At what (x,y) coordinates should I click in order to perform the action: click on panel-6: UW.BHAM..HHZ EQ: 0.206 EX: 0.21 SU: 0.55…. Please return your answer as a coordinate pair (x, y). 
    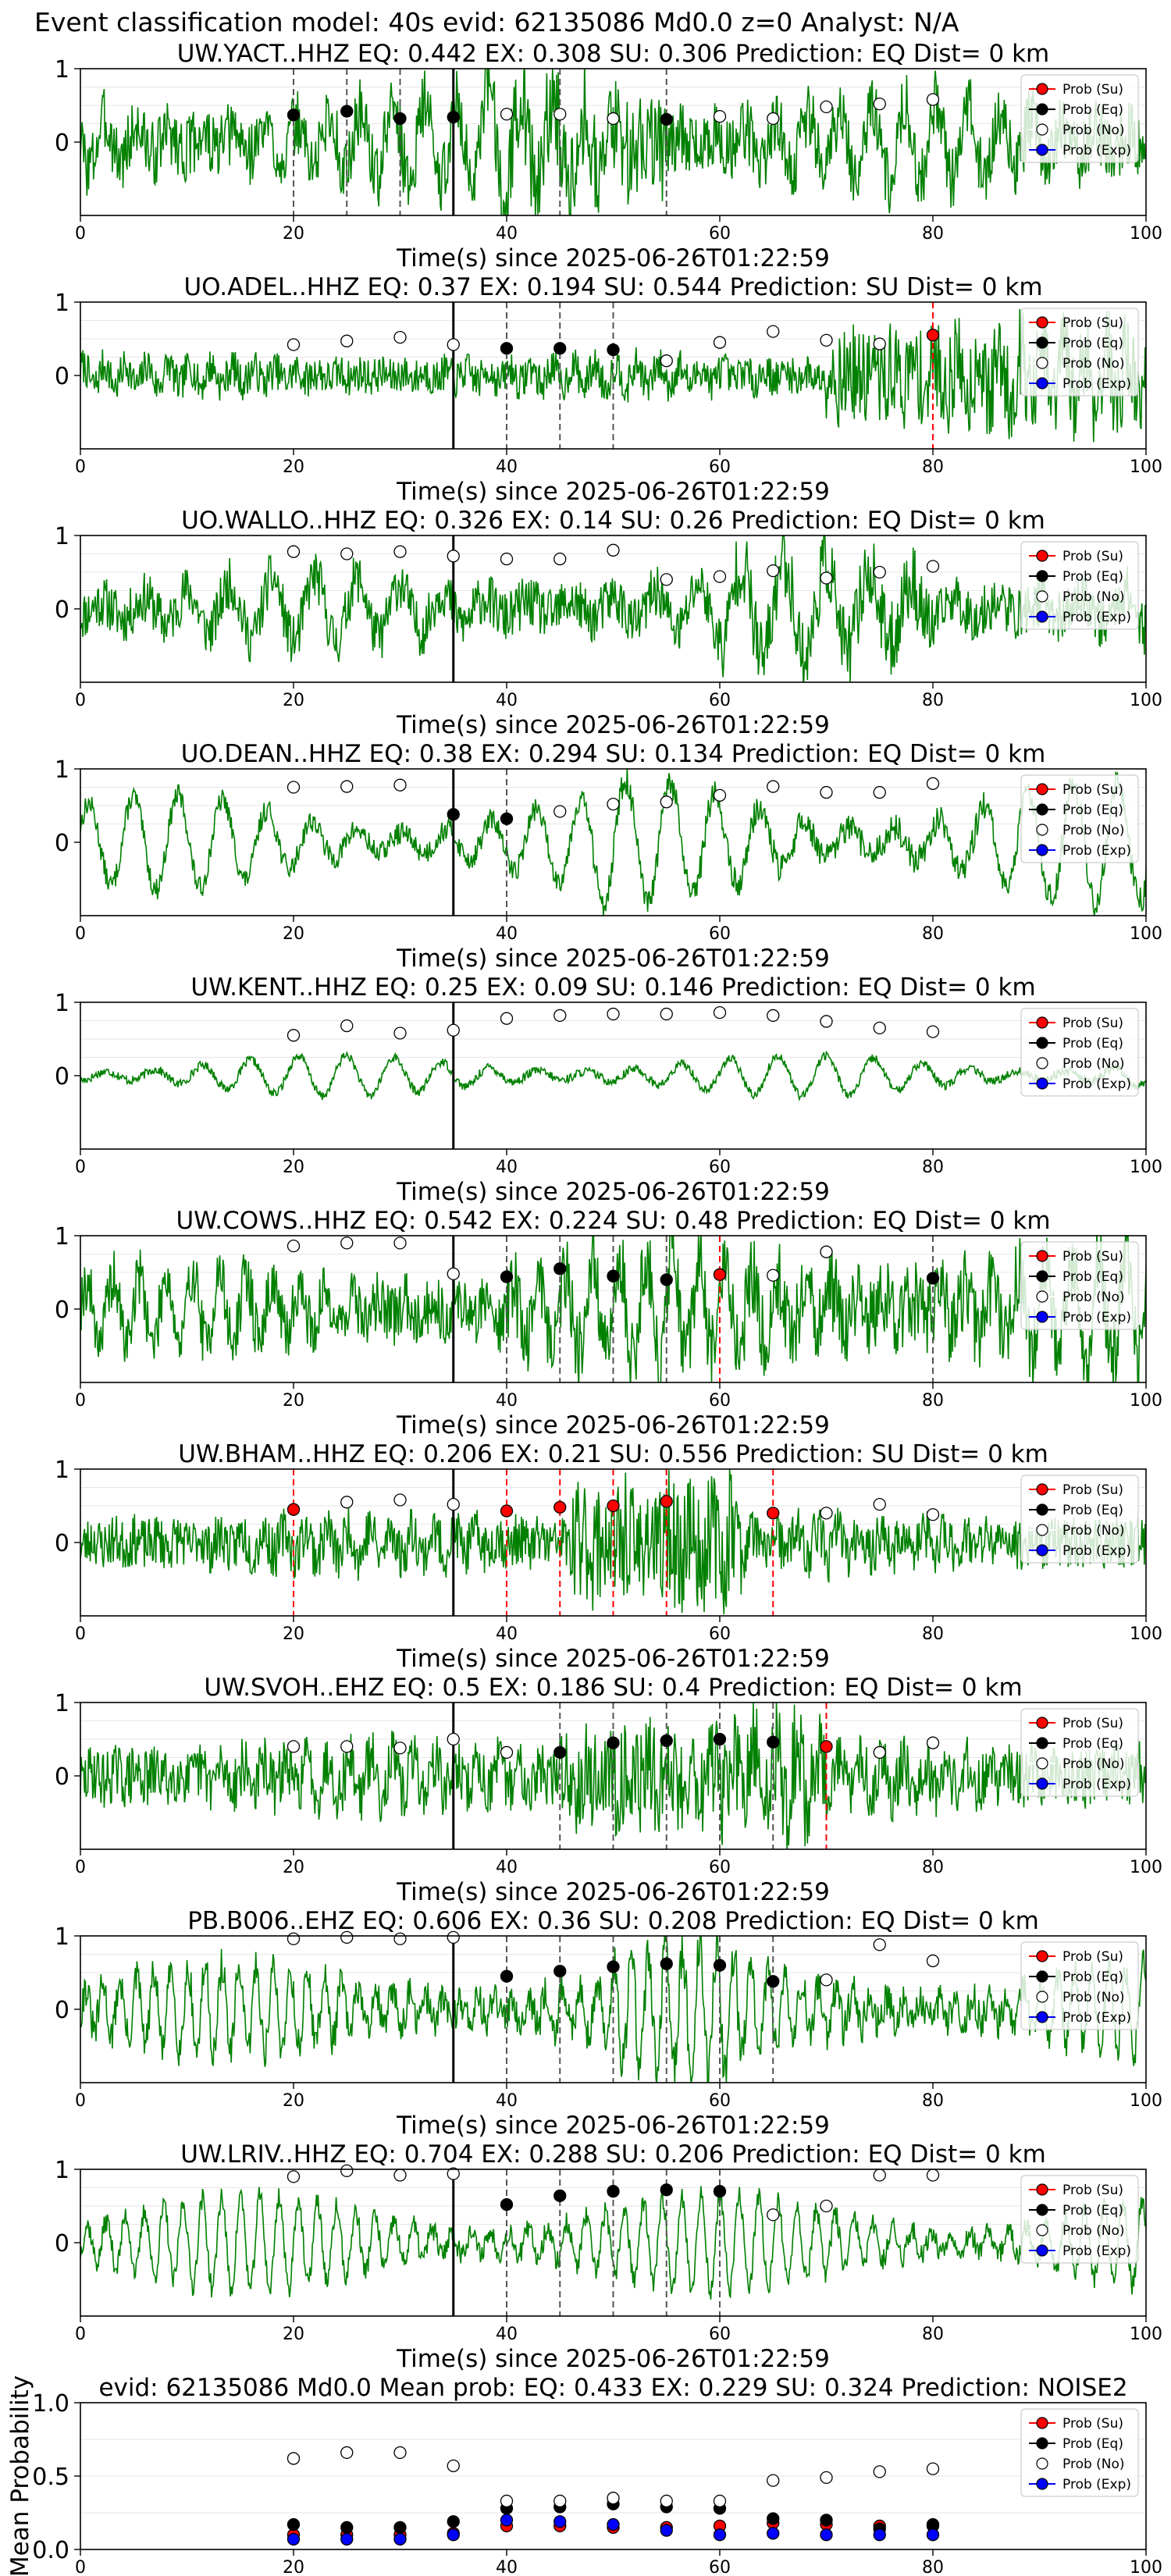
    Looking at the image, I should click on (608, 1556).